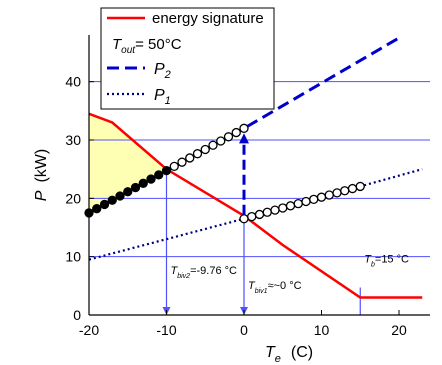 This screenshot has width=442, height=365. What do you see at coordinates (73, 82) in the screenshot?
I see `y-tick-label-4: 40` at bounding box center [73, 82].